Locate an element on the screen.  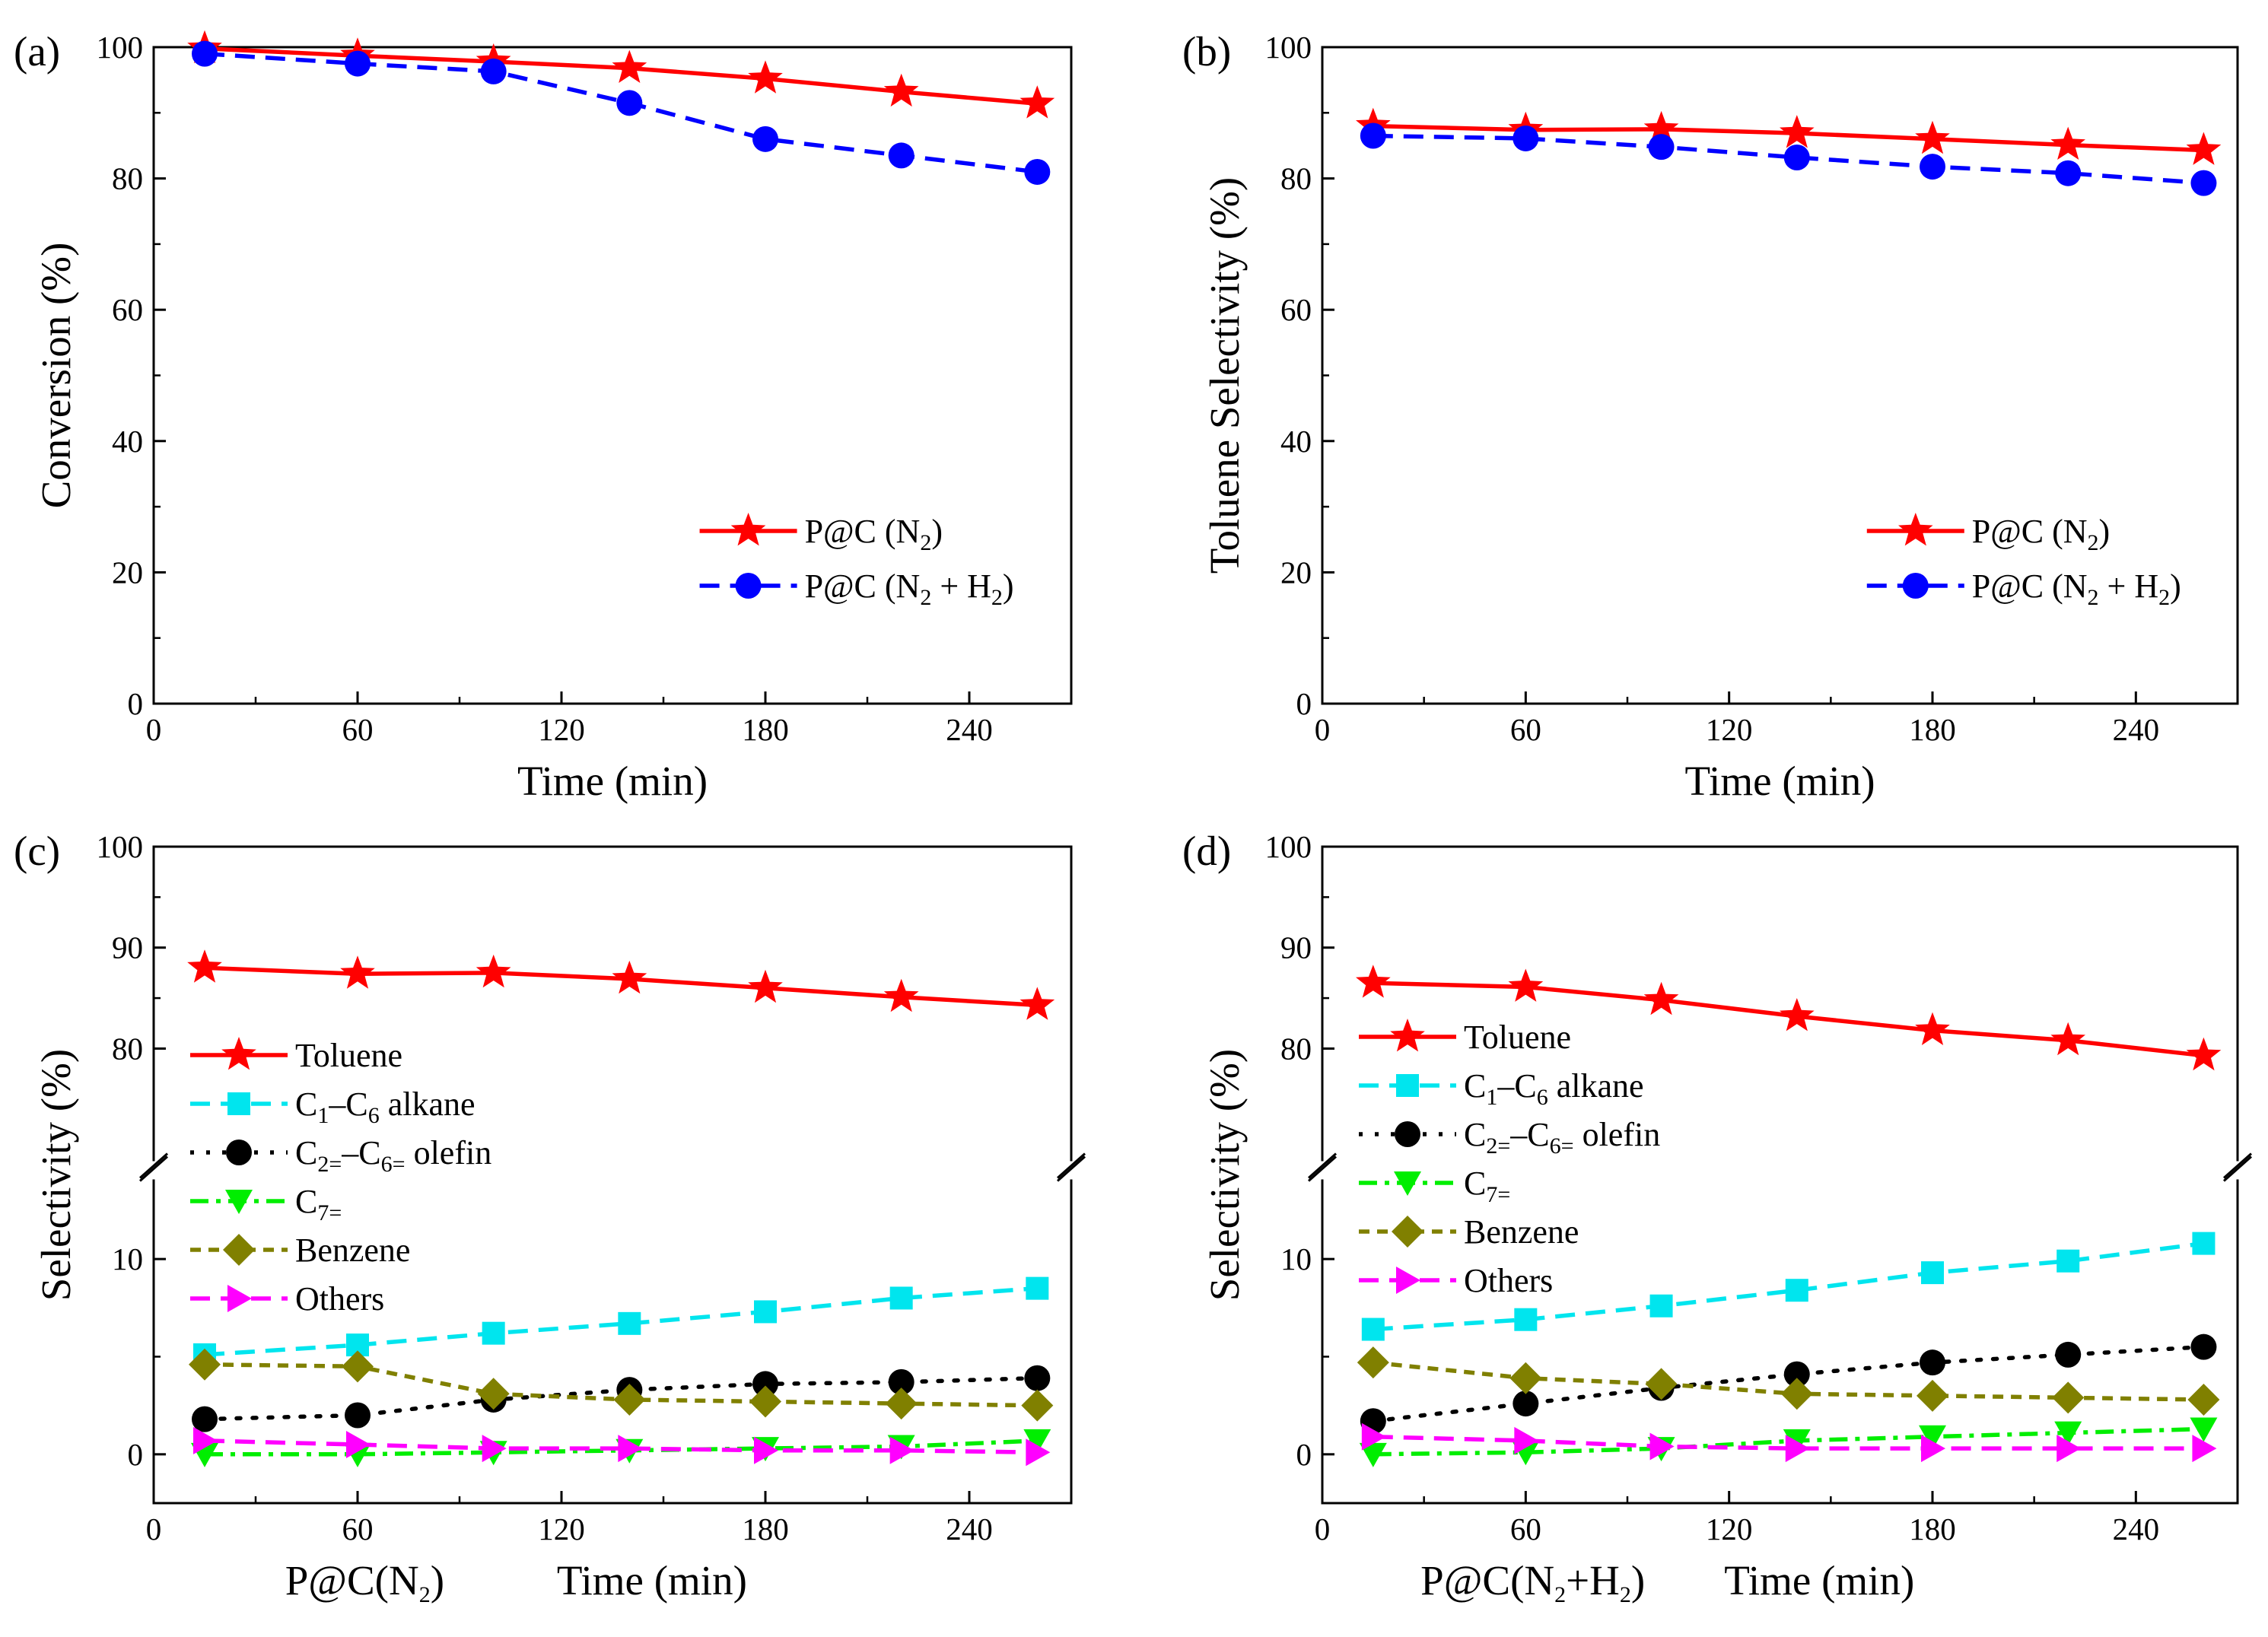
legend: P@C (N2) P@C (N2 + H2) is located at coordinates (856, 561).